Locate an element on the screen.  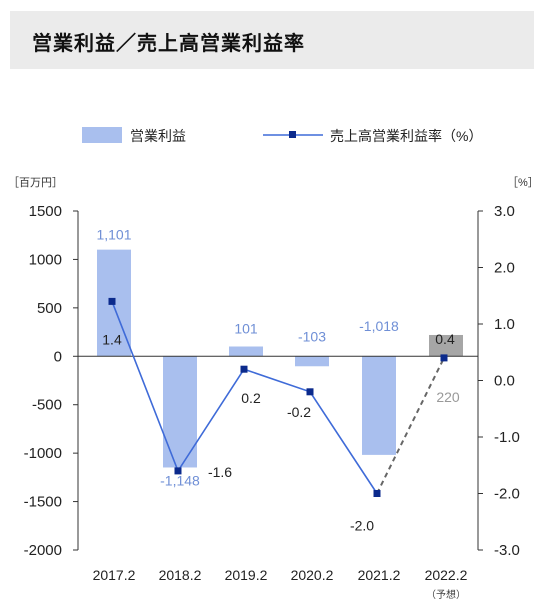
x-tick-label: 2020.2 is located at coordinates (312, 575).